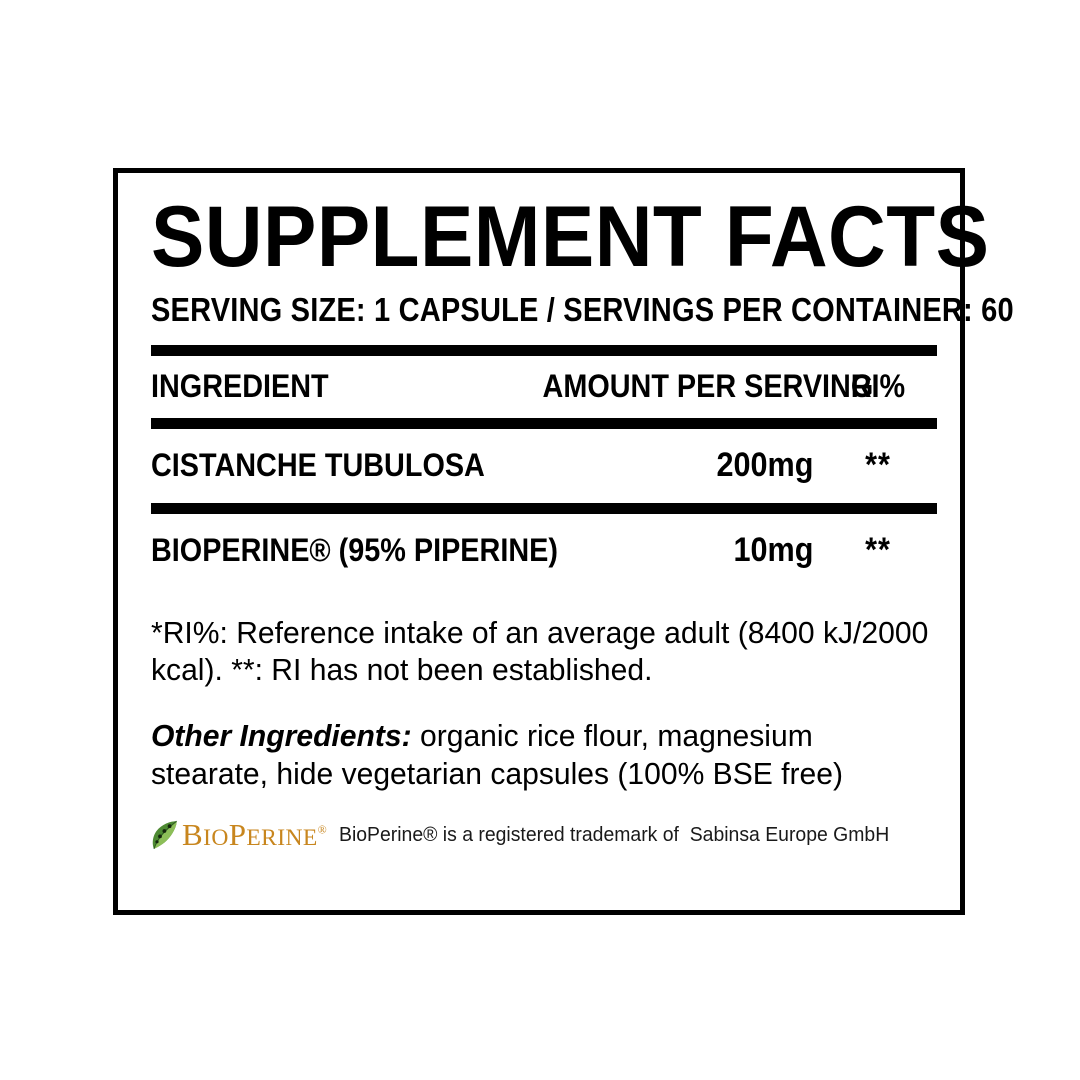  I want to click on bioperine-erine: ERINE, so click(282, 837).